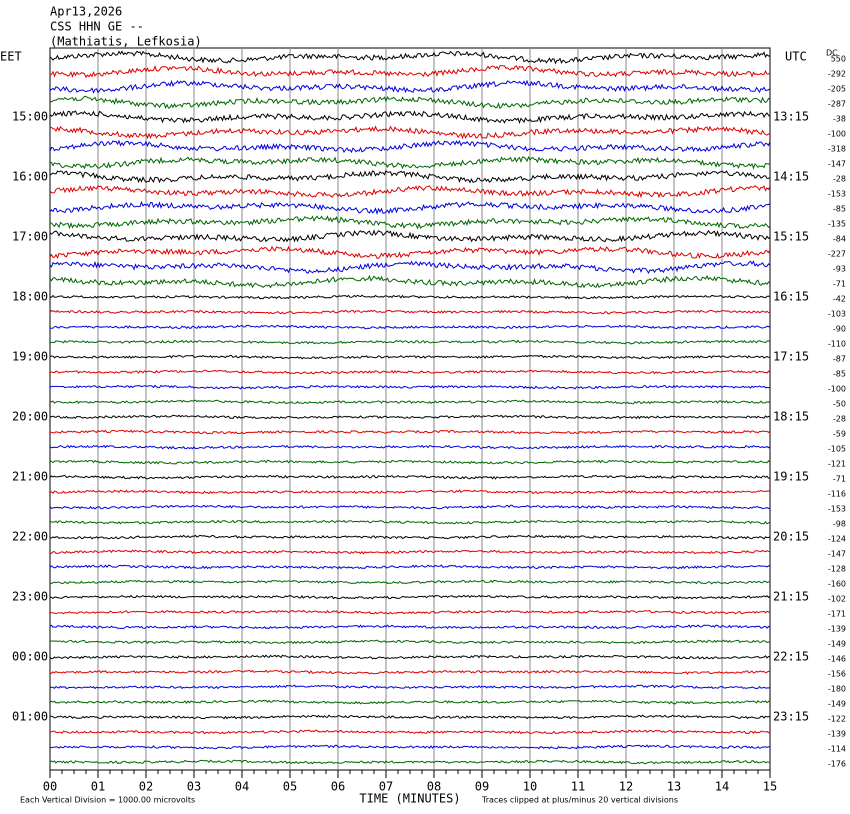 The width and height of the screenshot is (850, 814). I want to click on x-label: TIME (MINUTES), so click(409, 799).